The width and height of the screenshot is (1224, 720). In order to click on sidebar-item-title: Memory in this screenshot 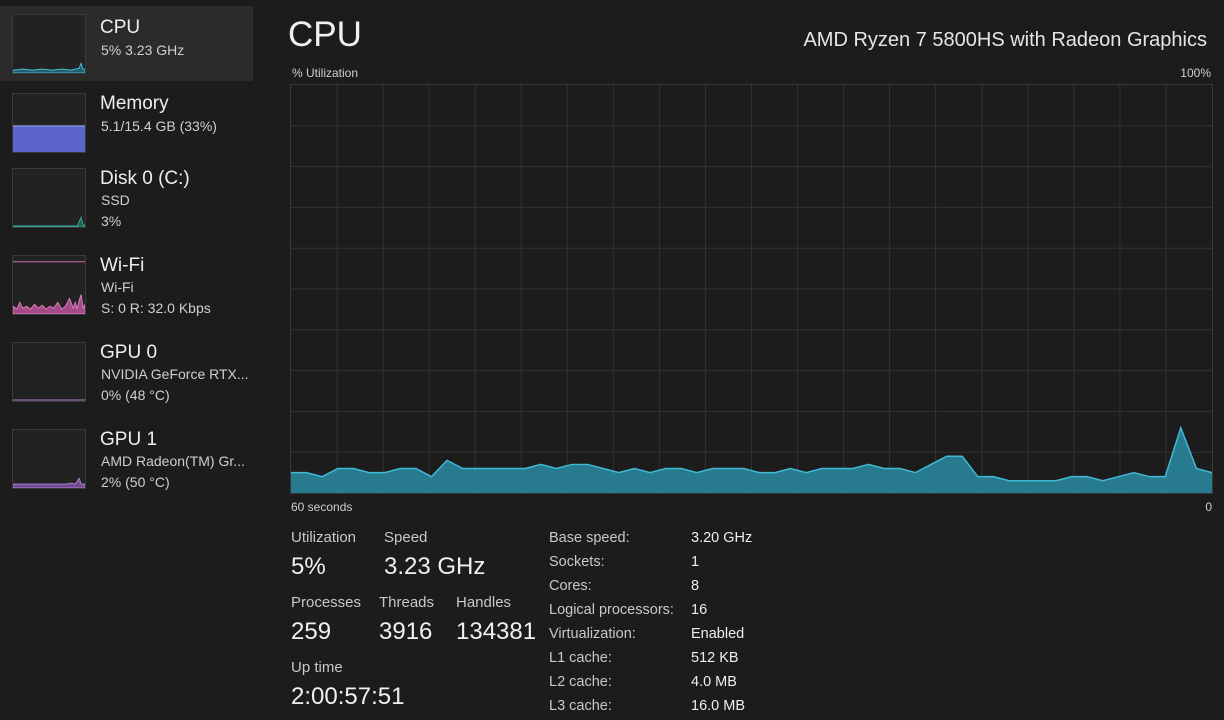, I will do `click(134, 103)`.